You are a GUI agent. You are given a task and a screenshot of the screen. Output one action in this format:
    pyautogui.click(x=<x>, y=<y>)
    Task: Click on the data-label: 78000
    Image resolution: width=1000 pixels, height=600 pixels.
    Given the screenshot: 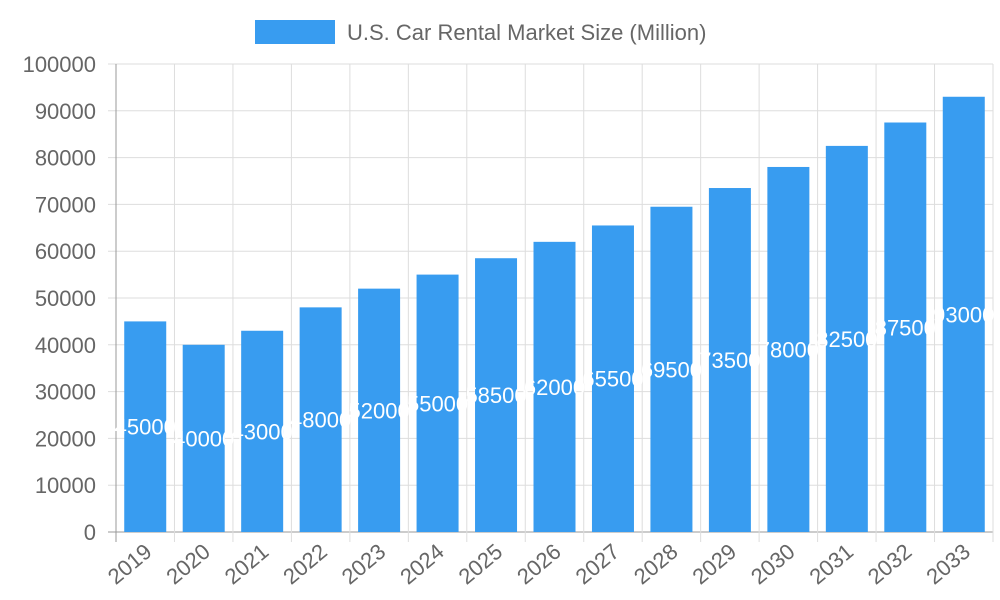 What is the action you would take?
    pyautogui.click(x=788, y=349)
    